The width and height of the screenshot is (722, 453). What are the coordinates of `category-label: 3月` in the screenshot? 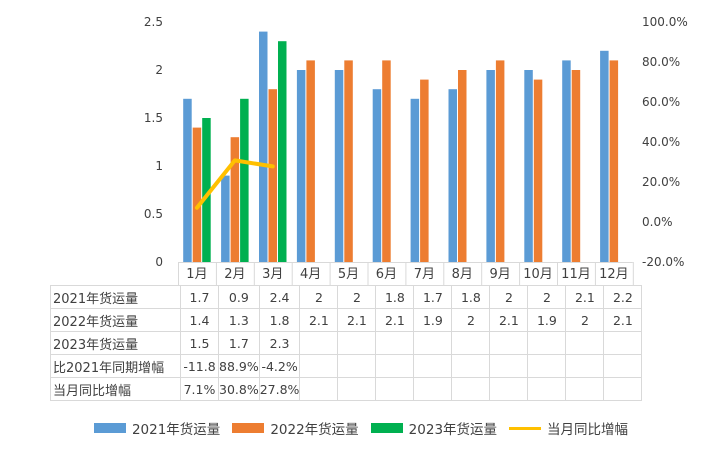 It's located at (272, 274).